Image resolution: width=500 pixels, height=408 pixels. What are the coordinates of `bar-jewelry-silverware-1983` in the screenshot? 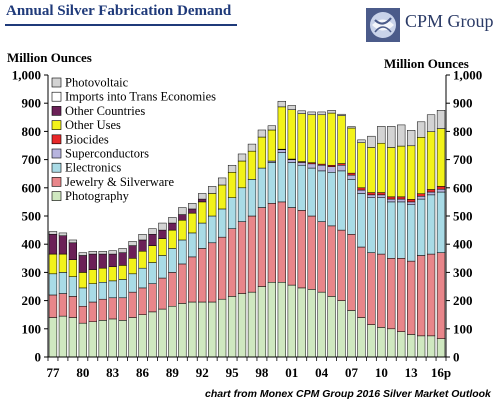 It's located at (112, 308).